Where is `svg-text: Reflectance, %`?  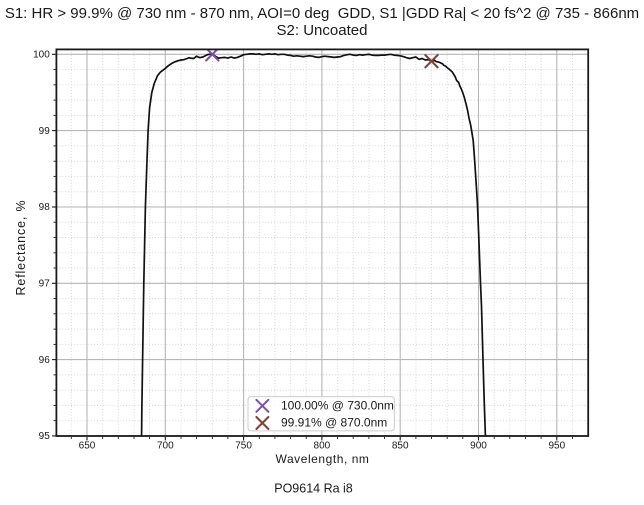
svg-text: Reflectance, % is located at coordinates (21, 248).